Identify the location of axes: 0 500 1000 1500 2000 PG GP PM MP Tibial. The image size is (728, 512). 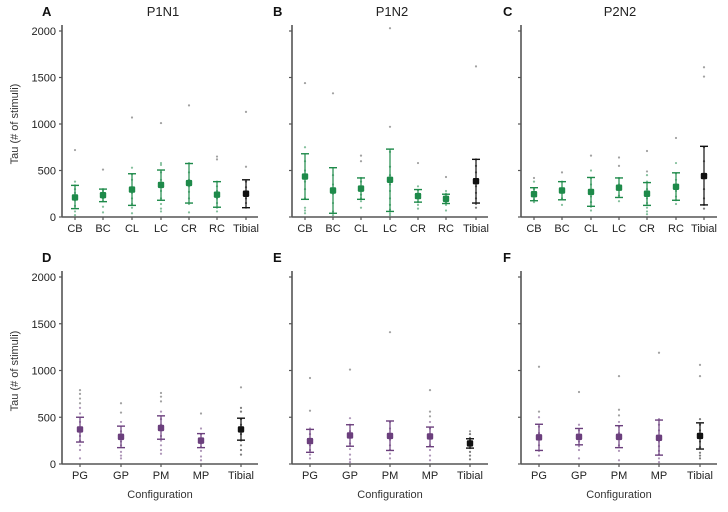
(145, 376).